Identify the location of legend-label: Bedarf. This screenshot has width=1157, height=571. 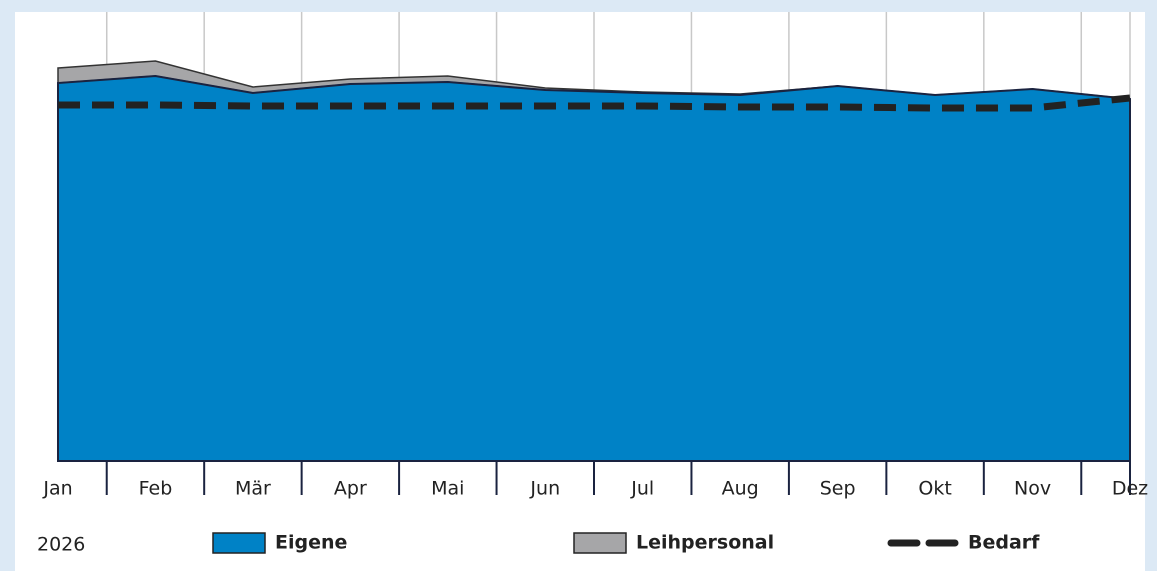
(1004, 543).